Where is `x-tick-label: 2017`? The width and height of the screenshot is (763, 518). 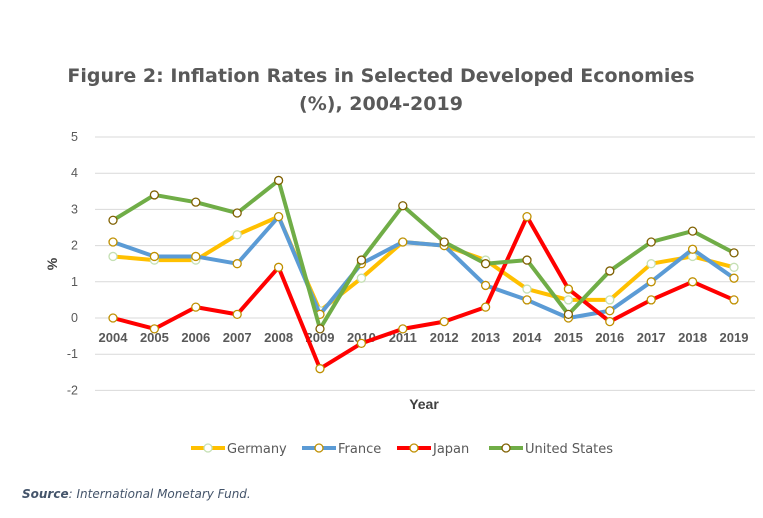
x-tick-label: 2017 is located at coordinates (651, 337).